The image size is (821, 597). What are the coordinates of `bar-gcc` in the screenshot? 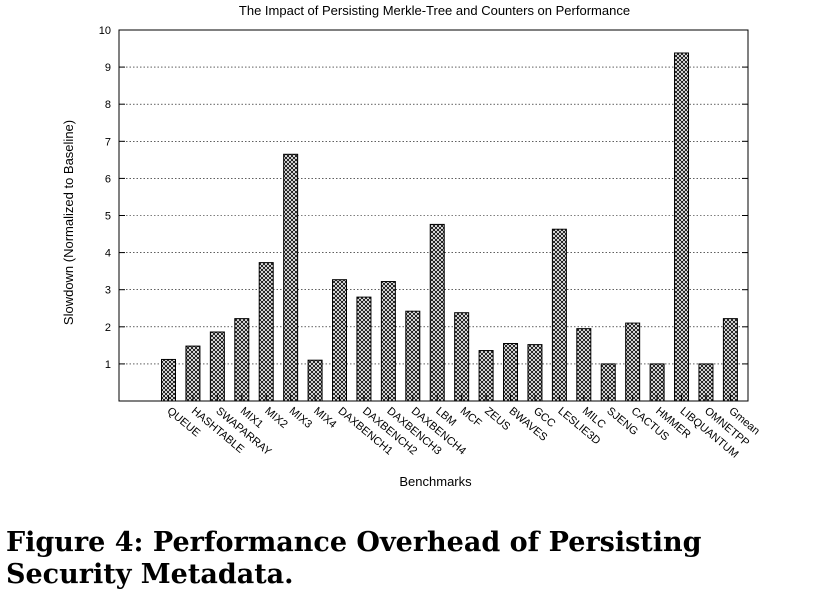 It's located at (535, 373).